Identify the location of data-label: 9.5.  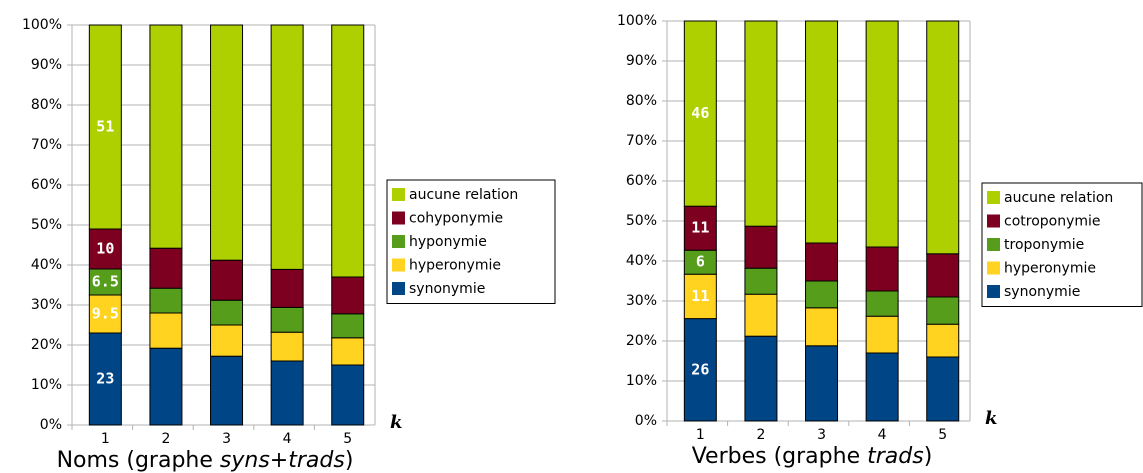
(105, 314).